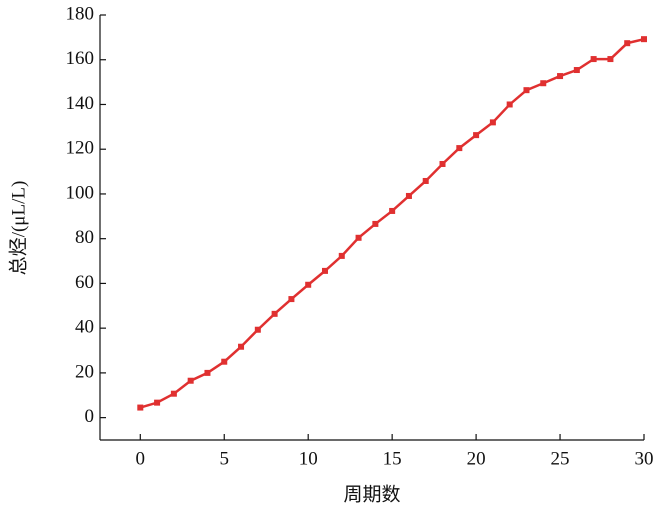 This screenshot has width=656, height=518. Describe the element at coordinates (84, 371) in the screenshot. I see `y-tick-label: 20` at that location.